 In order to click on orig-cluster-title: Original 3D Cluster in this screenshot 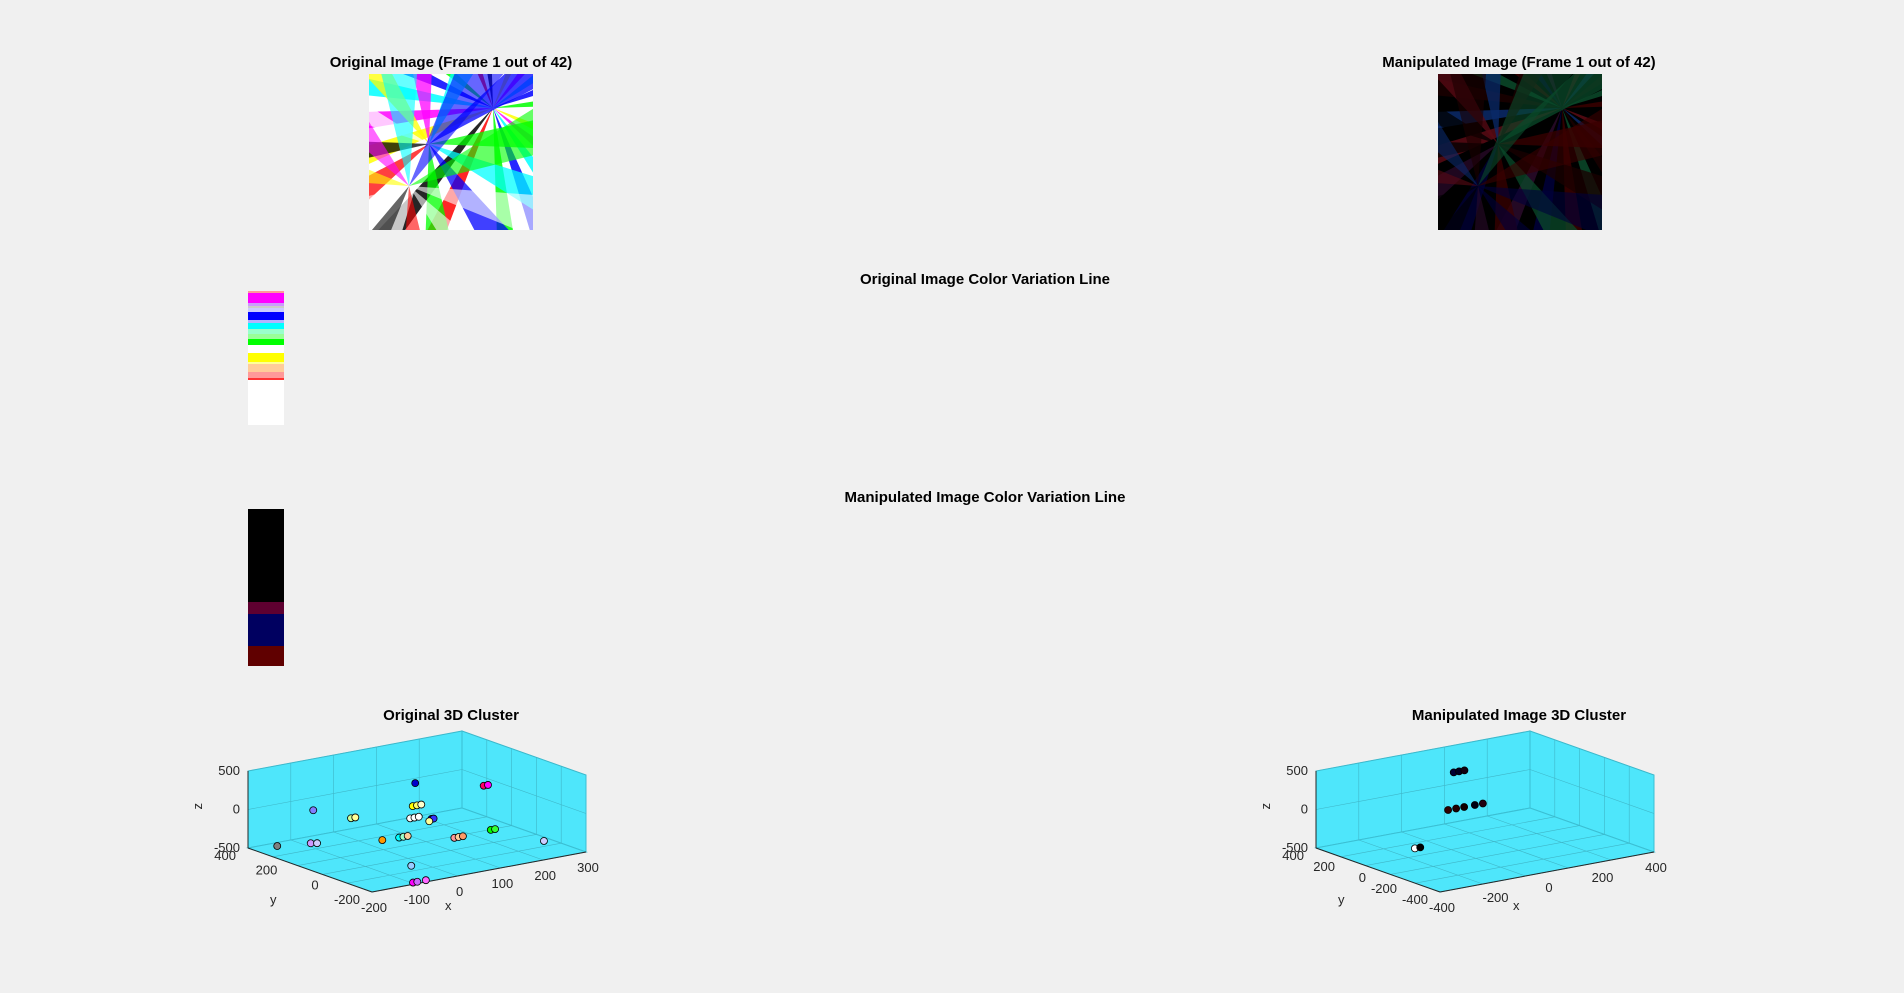, I will do `click(451, 715)`.